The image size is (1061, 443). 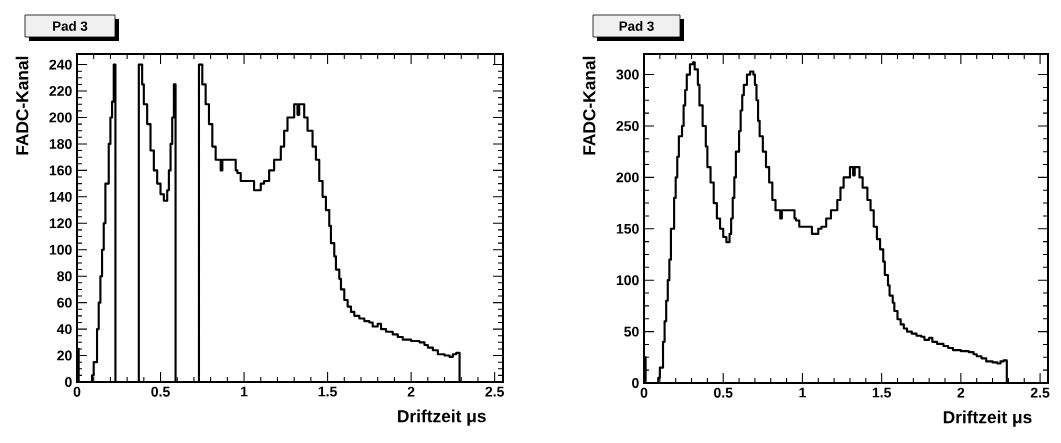 I want to click on y-tick-label: 140, so click(x=60, y=196).